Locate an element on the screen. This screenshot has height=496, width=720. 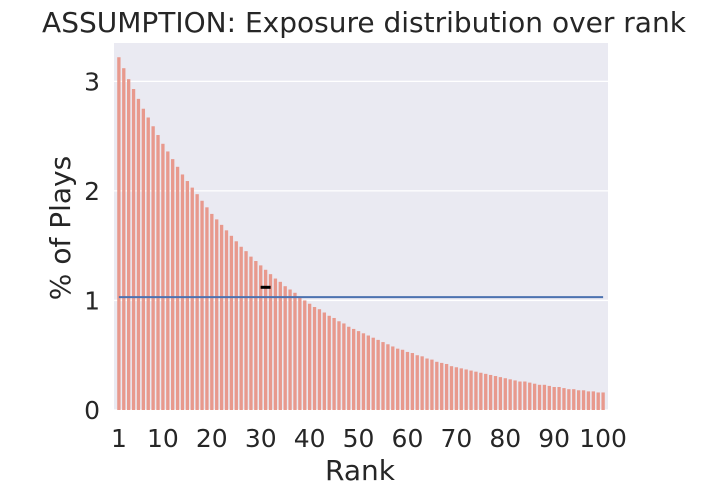
x-tick-label: 40 is located at coordinates (310, 438).